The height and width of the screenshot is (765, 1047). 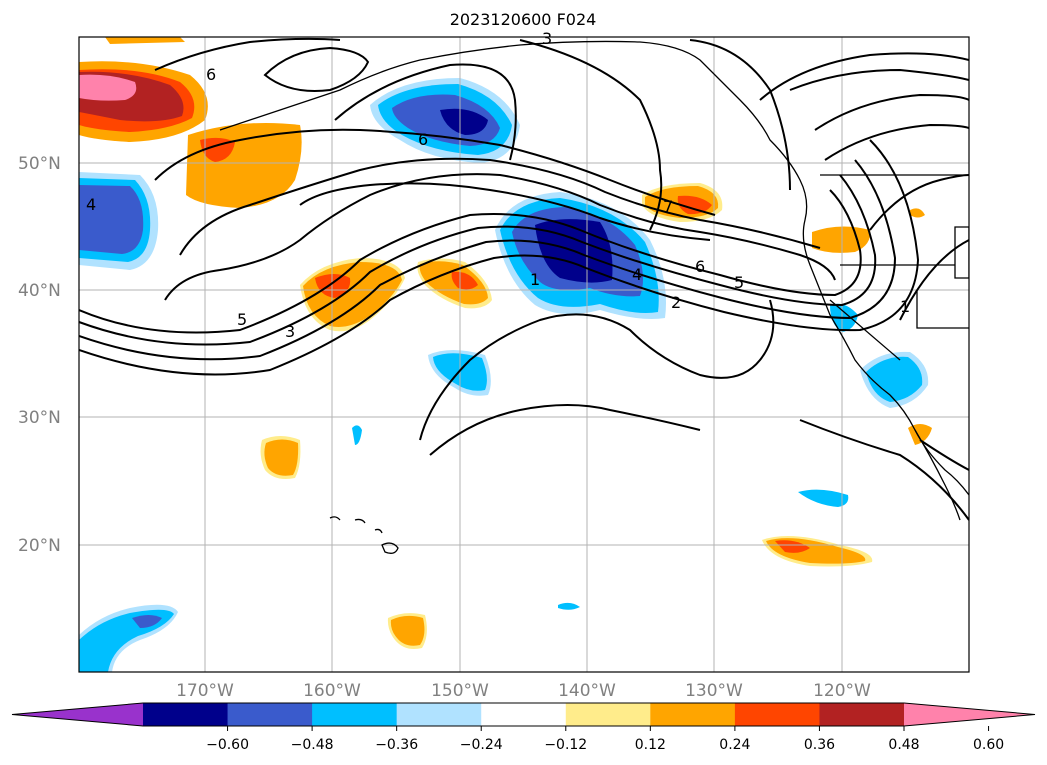 I want to click on colorbar-tick-label: −0.12, so click(x=565, y=745).